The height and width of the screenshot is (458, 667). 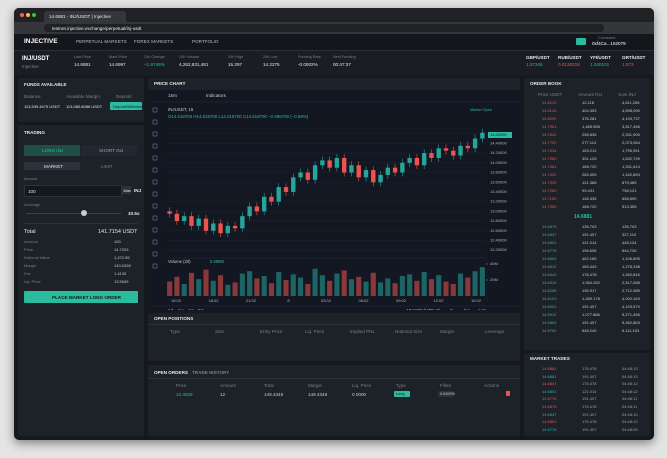 I want to click on y-tick-label: 12.60000, so click(x=498, y=230).